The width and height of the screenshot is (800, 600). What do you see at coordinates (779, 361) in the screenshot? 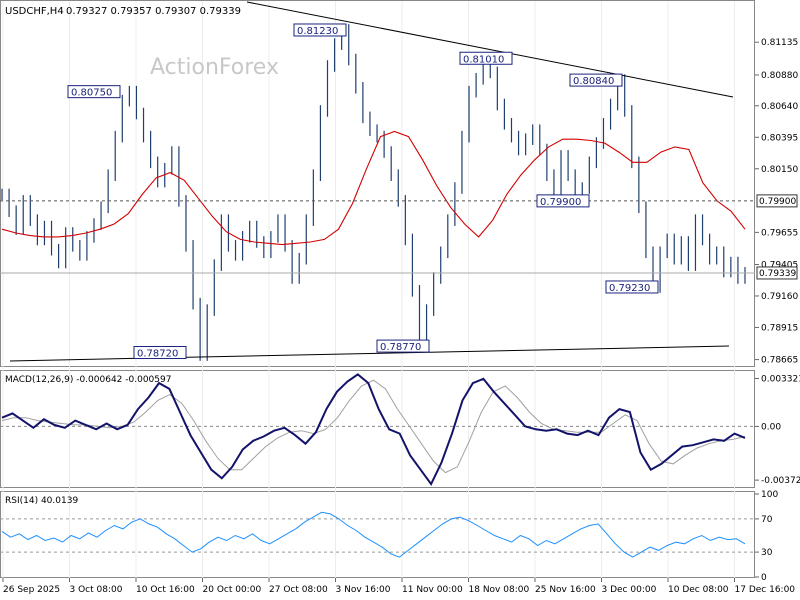
I see `main-ytick-label-9: 0.78665` at bounding box center [779, 361].